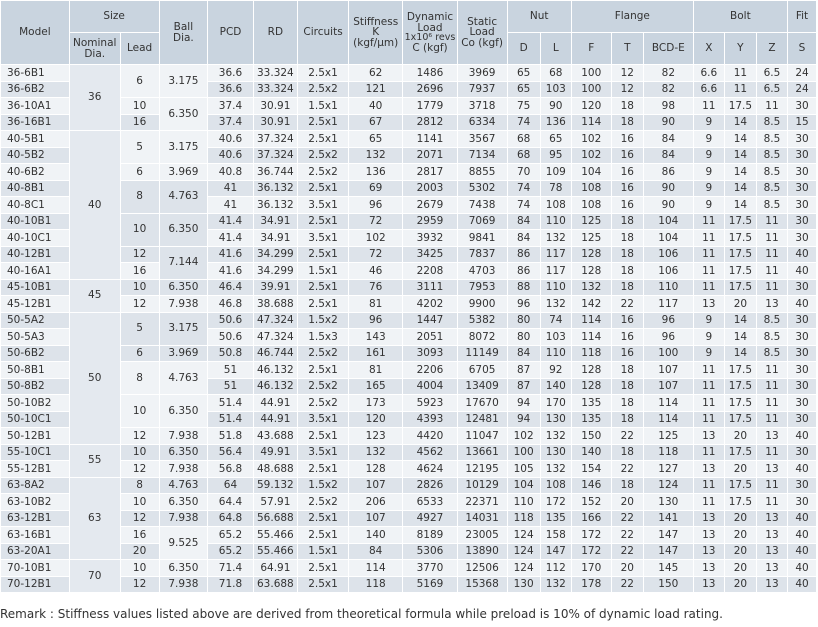 This screenshot has height=627, width=818. What do you see at coordinates (376, 485) in the screenshot?
I see `cell-stiffness: 107` at bounding box center [376, 485].